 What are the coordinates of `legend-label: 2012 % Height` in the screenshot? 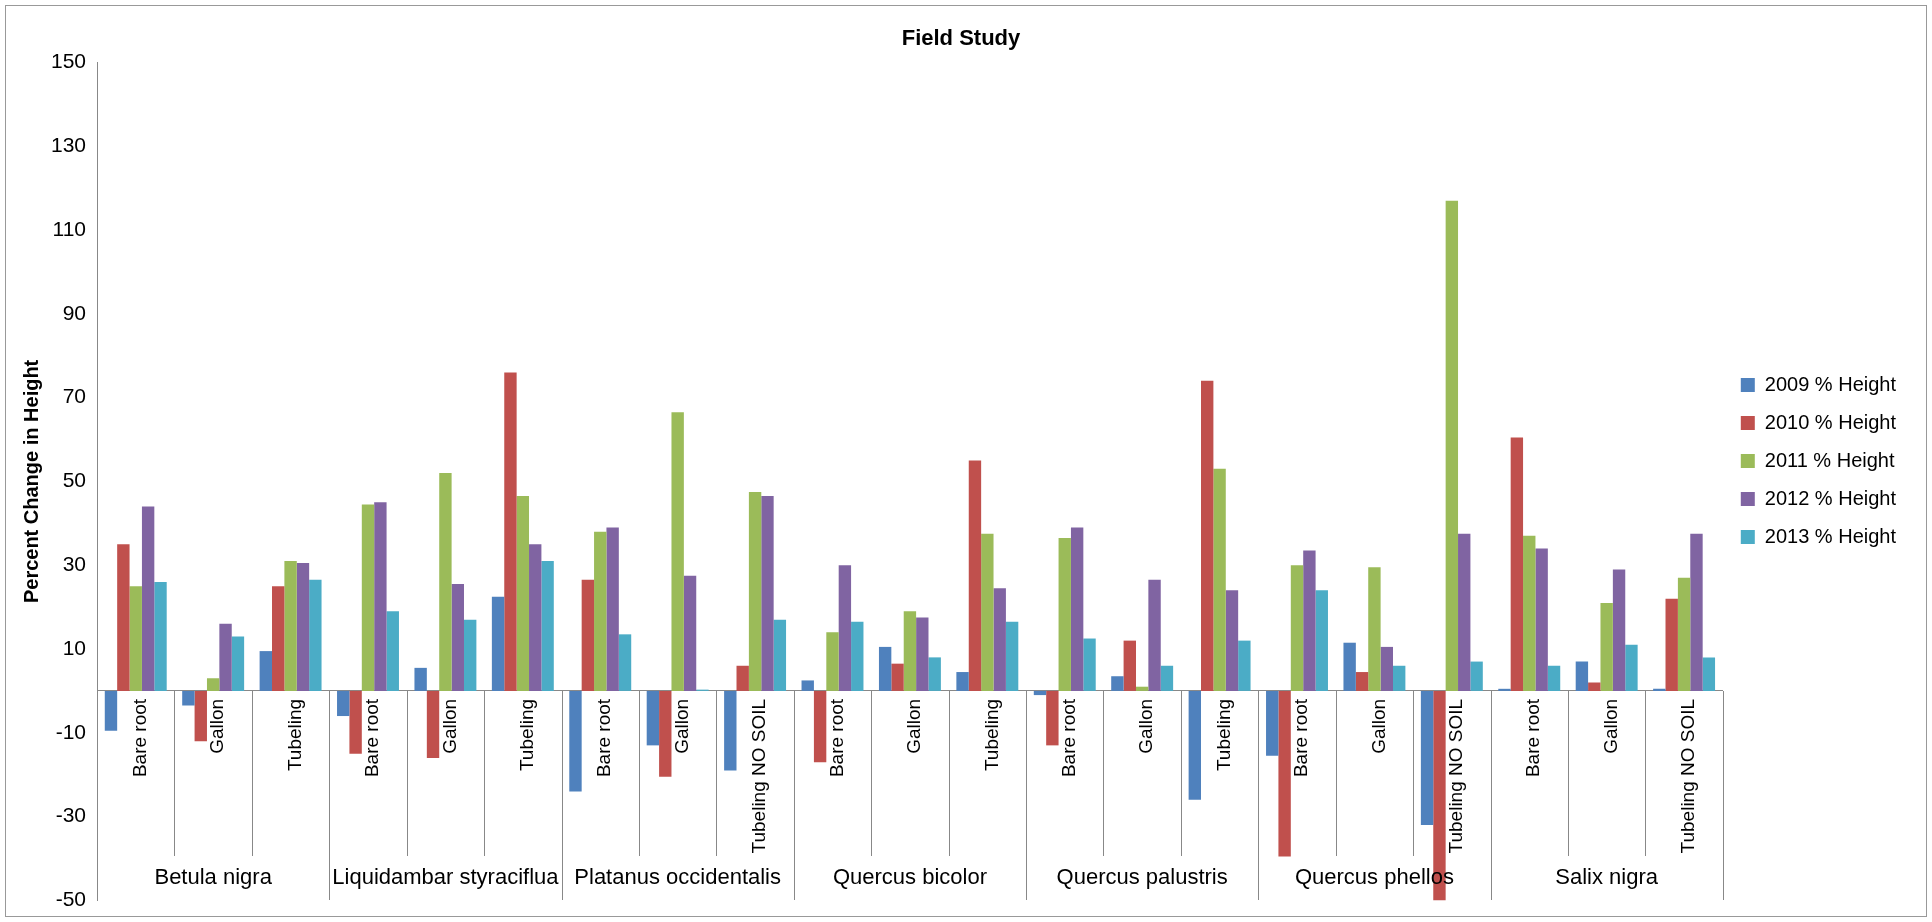 It's located at (1830, 497).